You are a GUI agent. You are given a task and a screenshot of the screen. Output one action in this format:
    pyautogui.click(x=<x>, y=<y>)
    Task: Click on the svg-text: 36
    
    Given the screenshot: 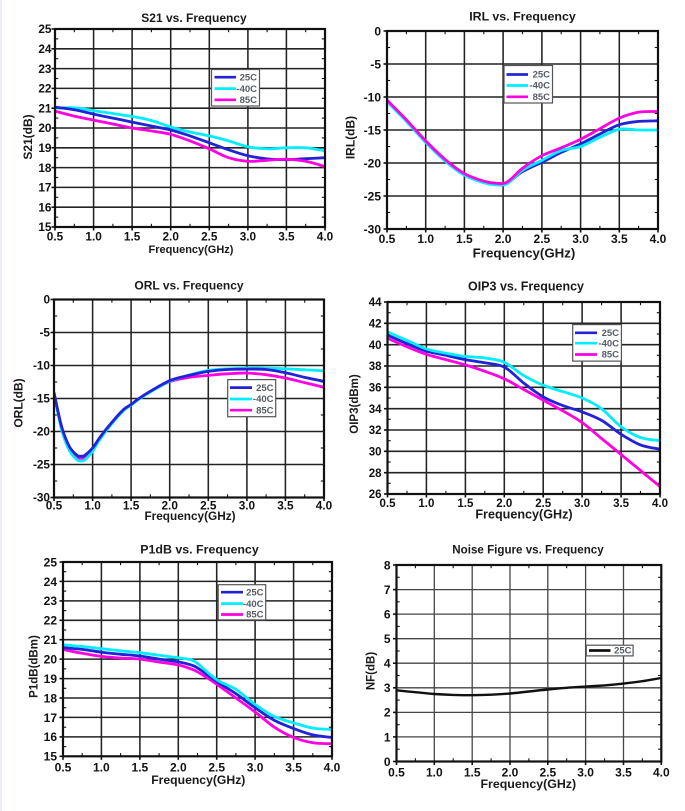 What is the action you would take?
    pyautogui.click(x=375, y=389)
    